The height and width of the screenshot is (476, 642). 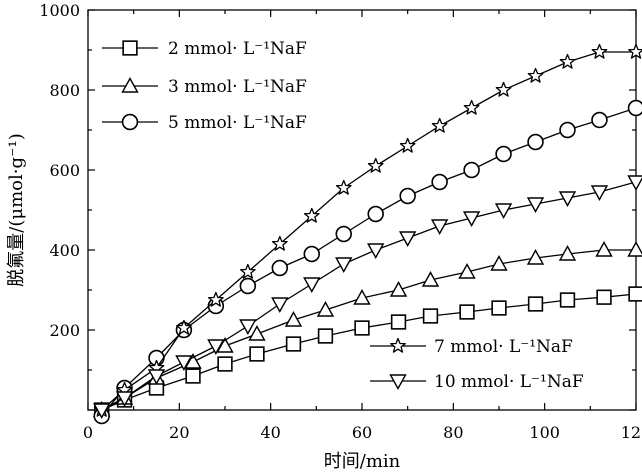 I want to click on legend-label: 7 mmol· L⁻¹NaF, so click(x=503, y=347).